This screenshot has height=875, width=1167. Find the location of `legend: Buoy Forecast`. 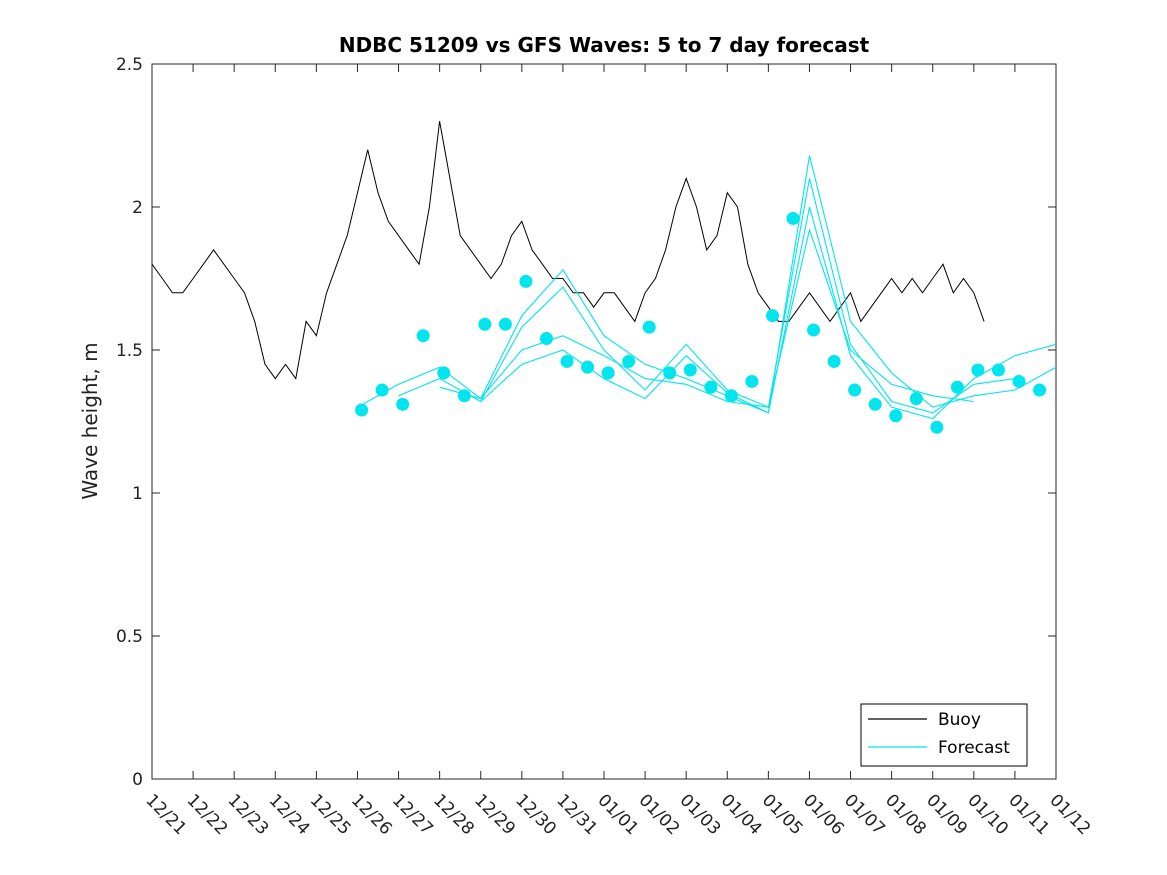

legend: Buoy Forecast is located at coordinates (944, 735).